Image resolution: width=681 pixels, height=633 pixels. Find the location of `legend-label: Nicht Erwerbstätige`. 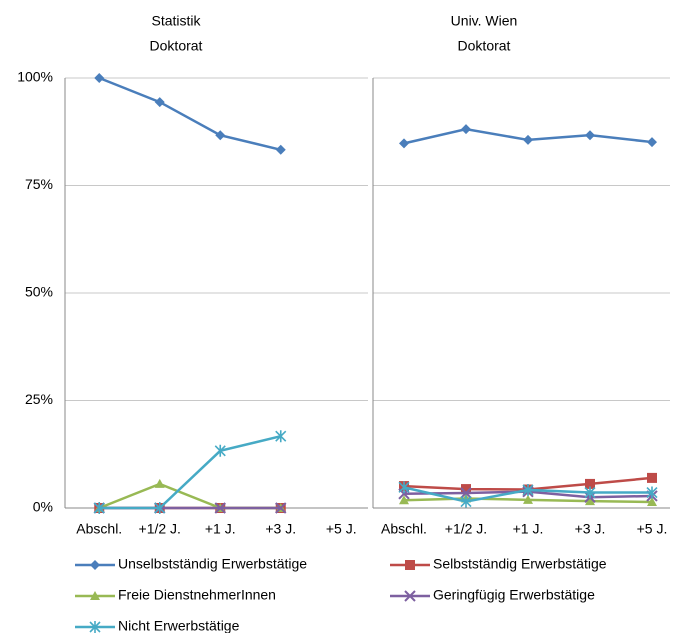

legend-label: Nicht Erwerbstätige is located at coordinates (179, 625).